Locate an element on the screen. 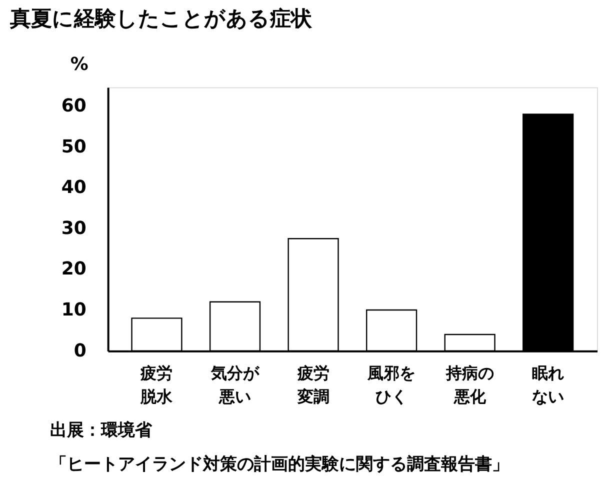 This screenshot has width=607, height=477. text: 出展：環境省 is located at coordinates (101, 430).